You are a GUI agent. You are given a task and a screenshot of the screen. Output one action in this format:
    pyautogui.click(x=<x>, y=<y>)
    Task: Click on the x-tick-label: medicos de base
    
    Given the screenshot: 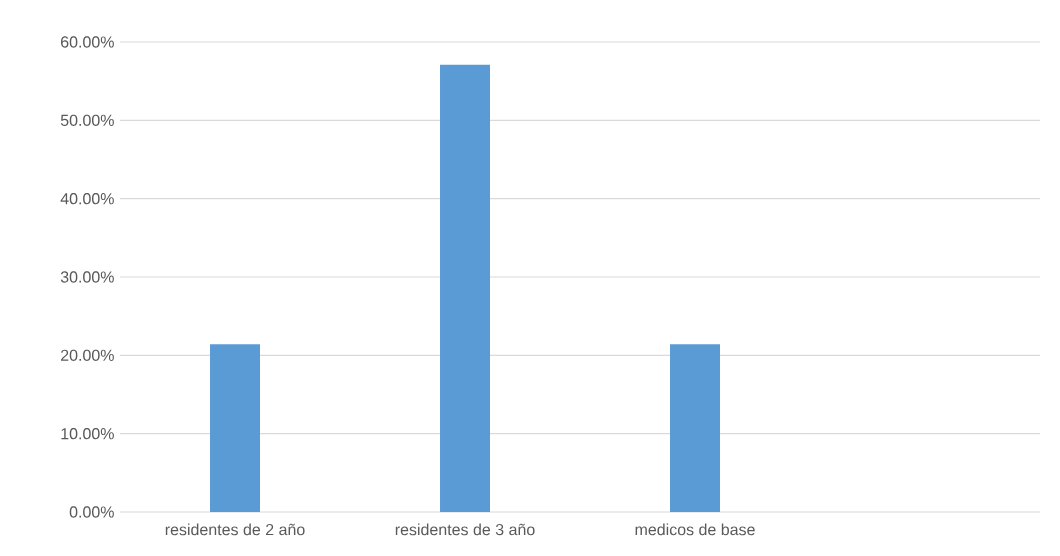 What is the action you would take?
    pyautogui.click(x=695, y=529)
    